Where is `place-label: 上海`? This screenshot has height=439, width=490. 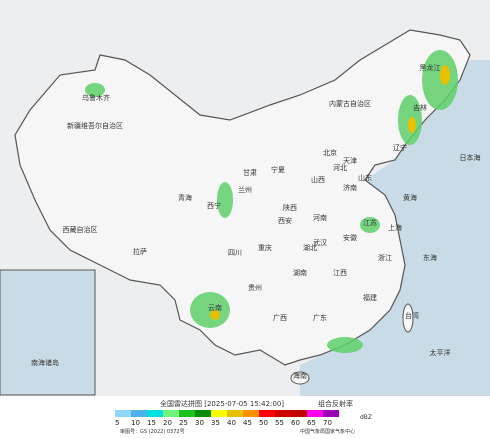 place-label: 上海 is located at coordinates (395, 227).